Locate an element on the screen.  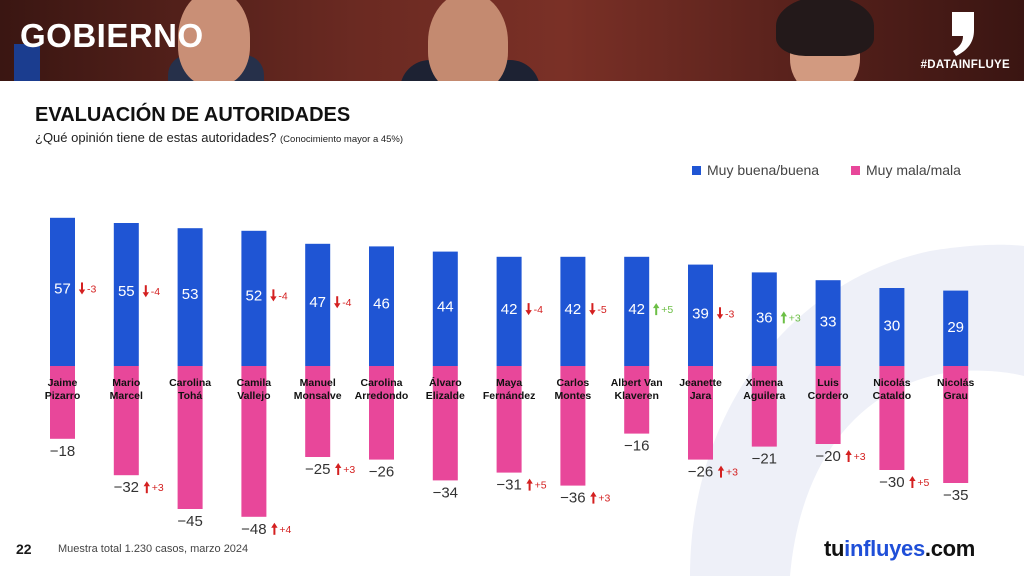
value-label-negative: −18 is located at coordinates (62, 451).